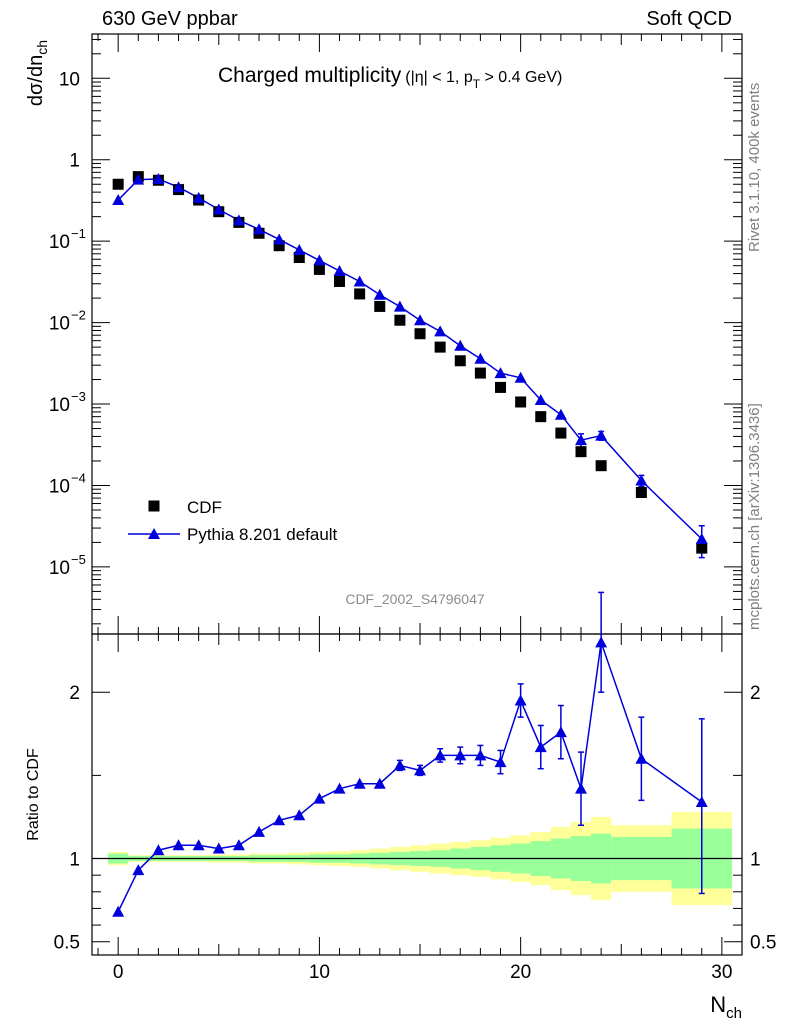 Image resolution: width=786 pixels, height=1024 pixels. I want to click on y-tick-label-exponent: −4, so click(78, 477).